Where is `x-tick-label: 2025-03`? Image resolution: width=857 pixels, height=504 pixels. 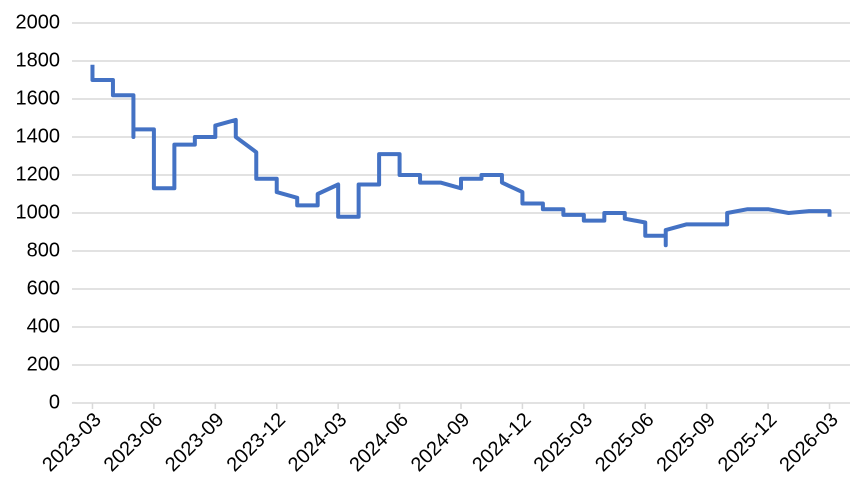
x-tick-label: 2025-03 is located at coordinates (563, 442).